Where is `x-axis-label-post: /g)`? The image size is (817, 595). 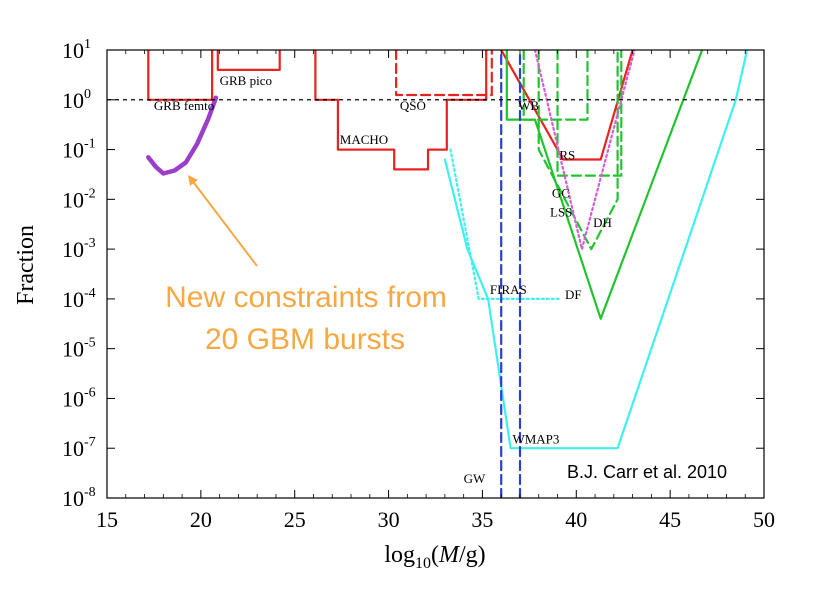
x-axis-label-post: /g) is located at coordinates (472, 555).